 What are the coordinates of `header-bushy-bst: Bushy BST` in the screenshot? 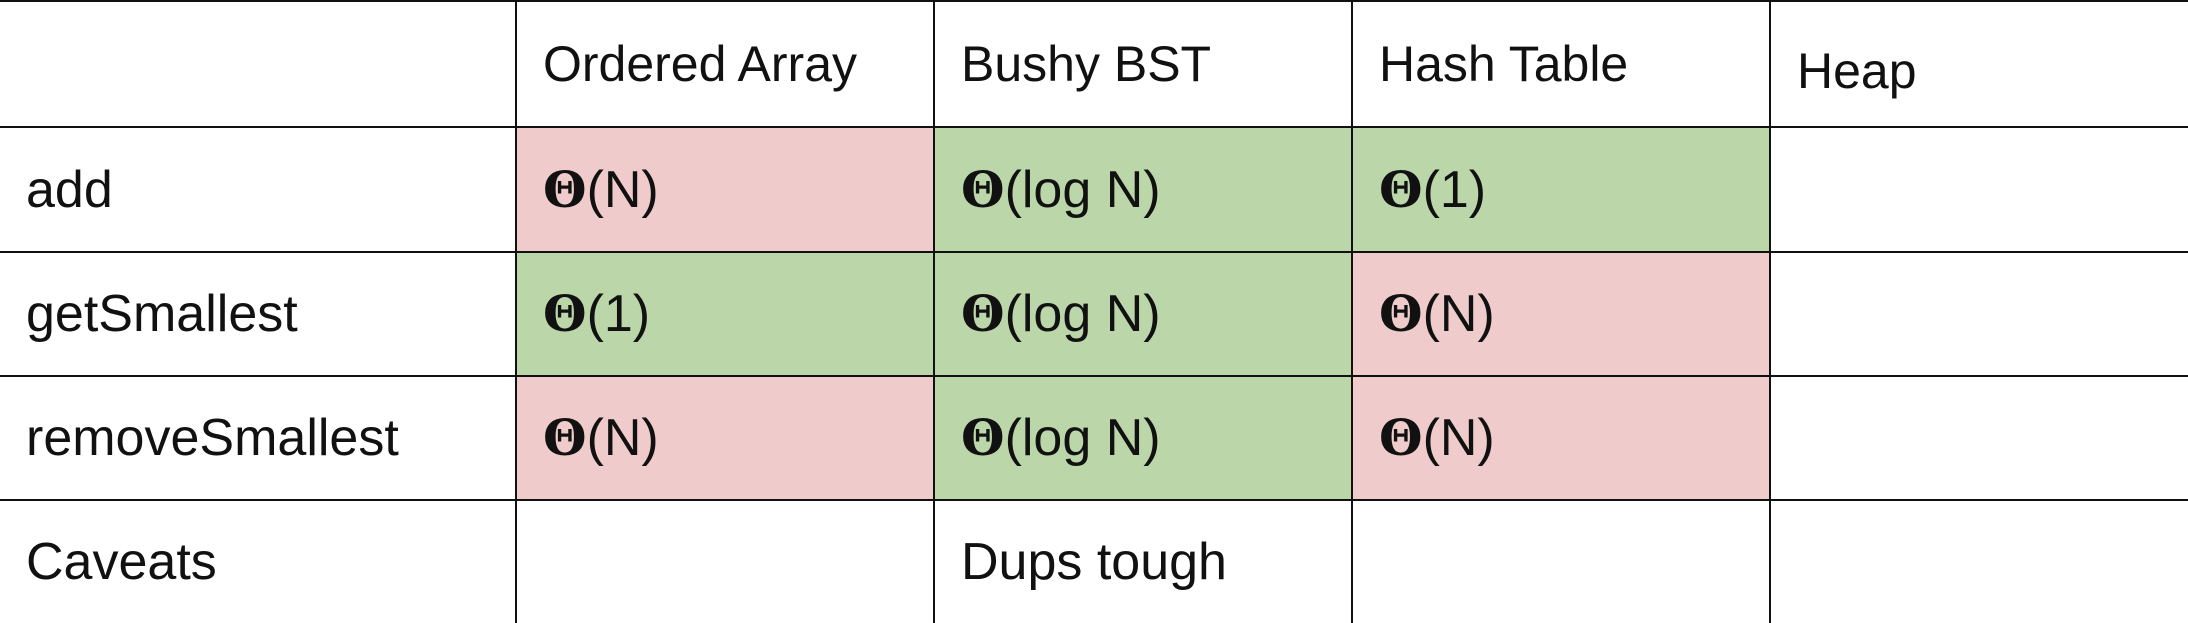 It's located at (1143, 64).